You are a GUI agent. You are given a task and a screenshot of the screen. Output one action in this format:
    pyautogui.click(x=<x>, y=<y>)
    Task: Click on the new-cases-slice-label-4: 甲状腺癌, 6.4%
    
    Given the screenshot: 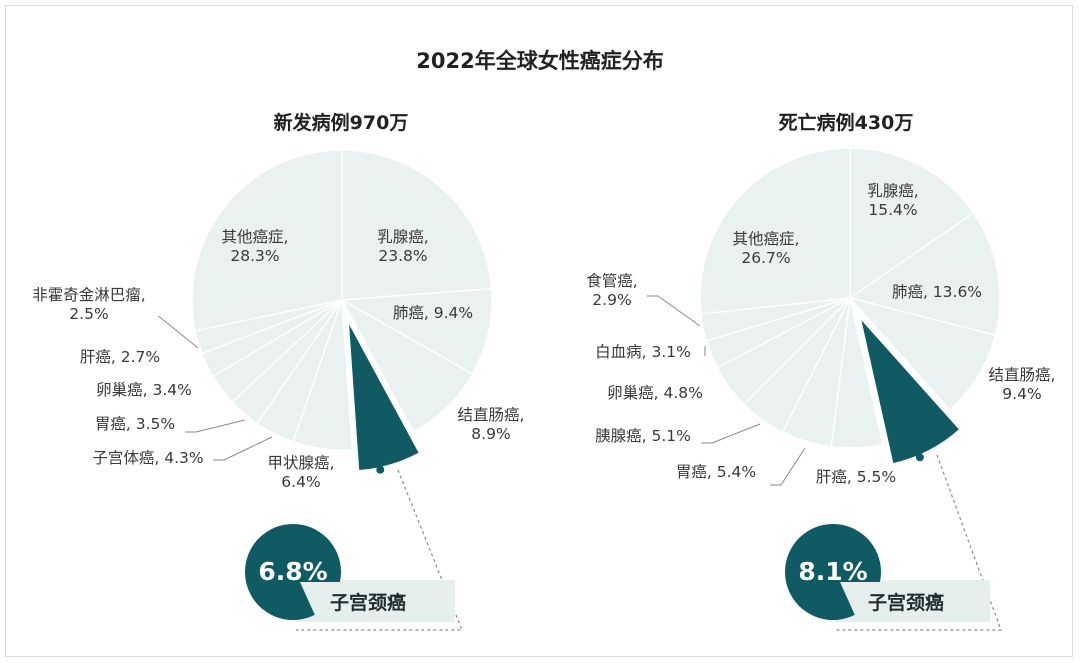 What is the action you would take?
    pyautogui.click(x=301, y=472)
    